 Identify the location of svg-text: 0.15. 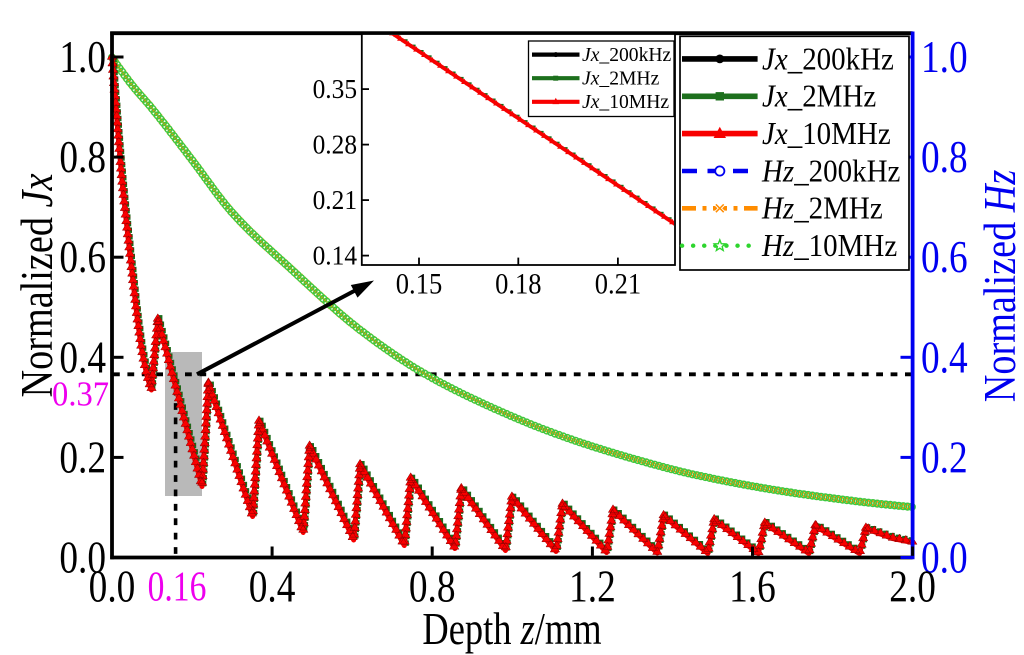
(419, 284).